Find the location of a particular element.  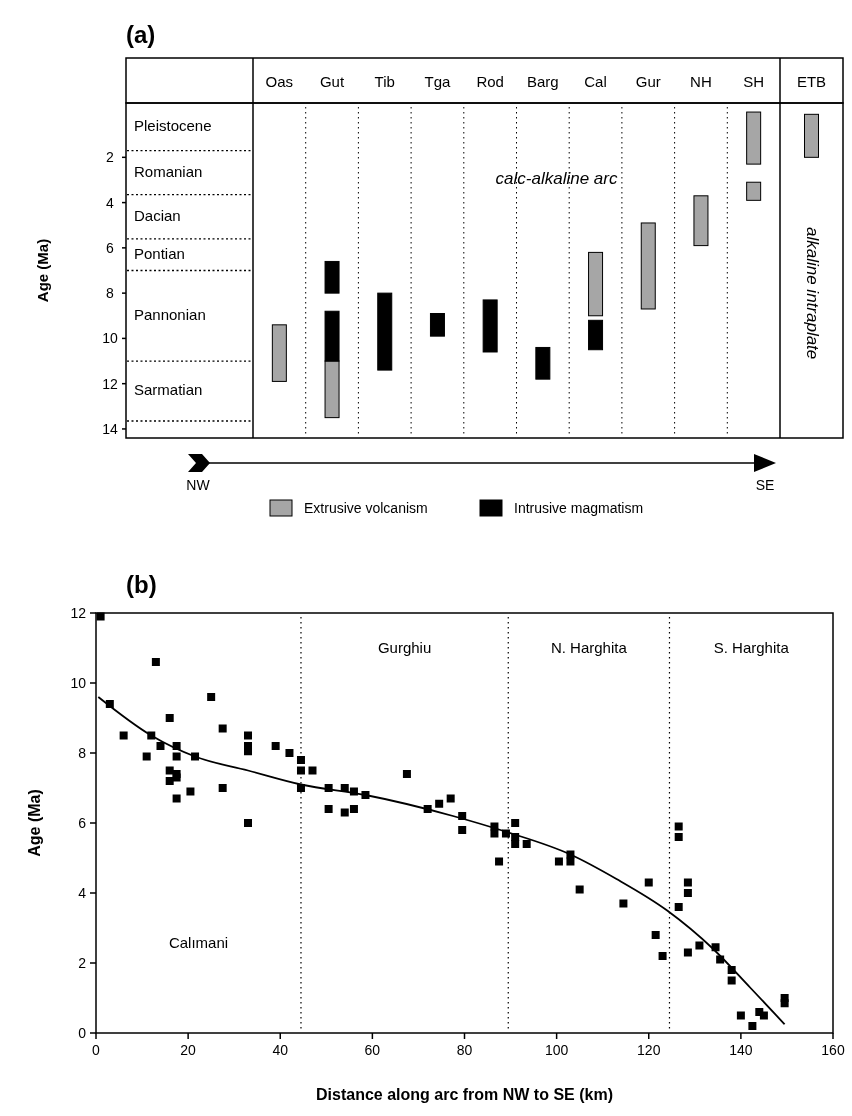

annotation: S. Harghita is located at coordinates (751, 647).